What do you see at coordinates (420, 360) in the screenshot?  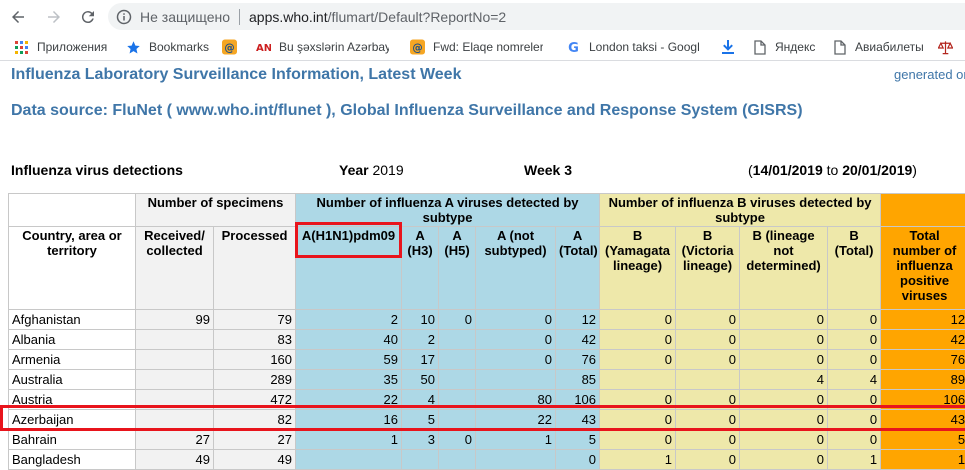 I see `cell-h3: 17` at bounding box center [420, 360].